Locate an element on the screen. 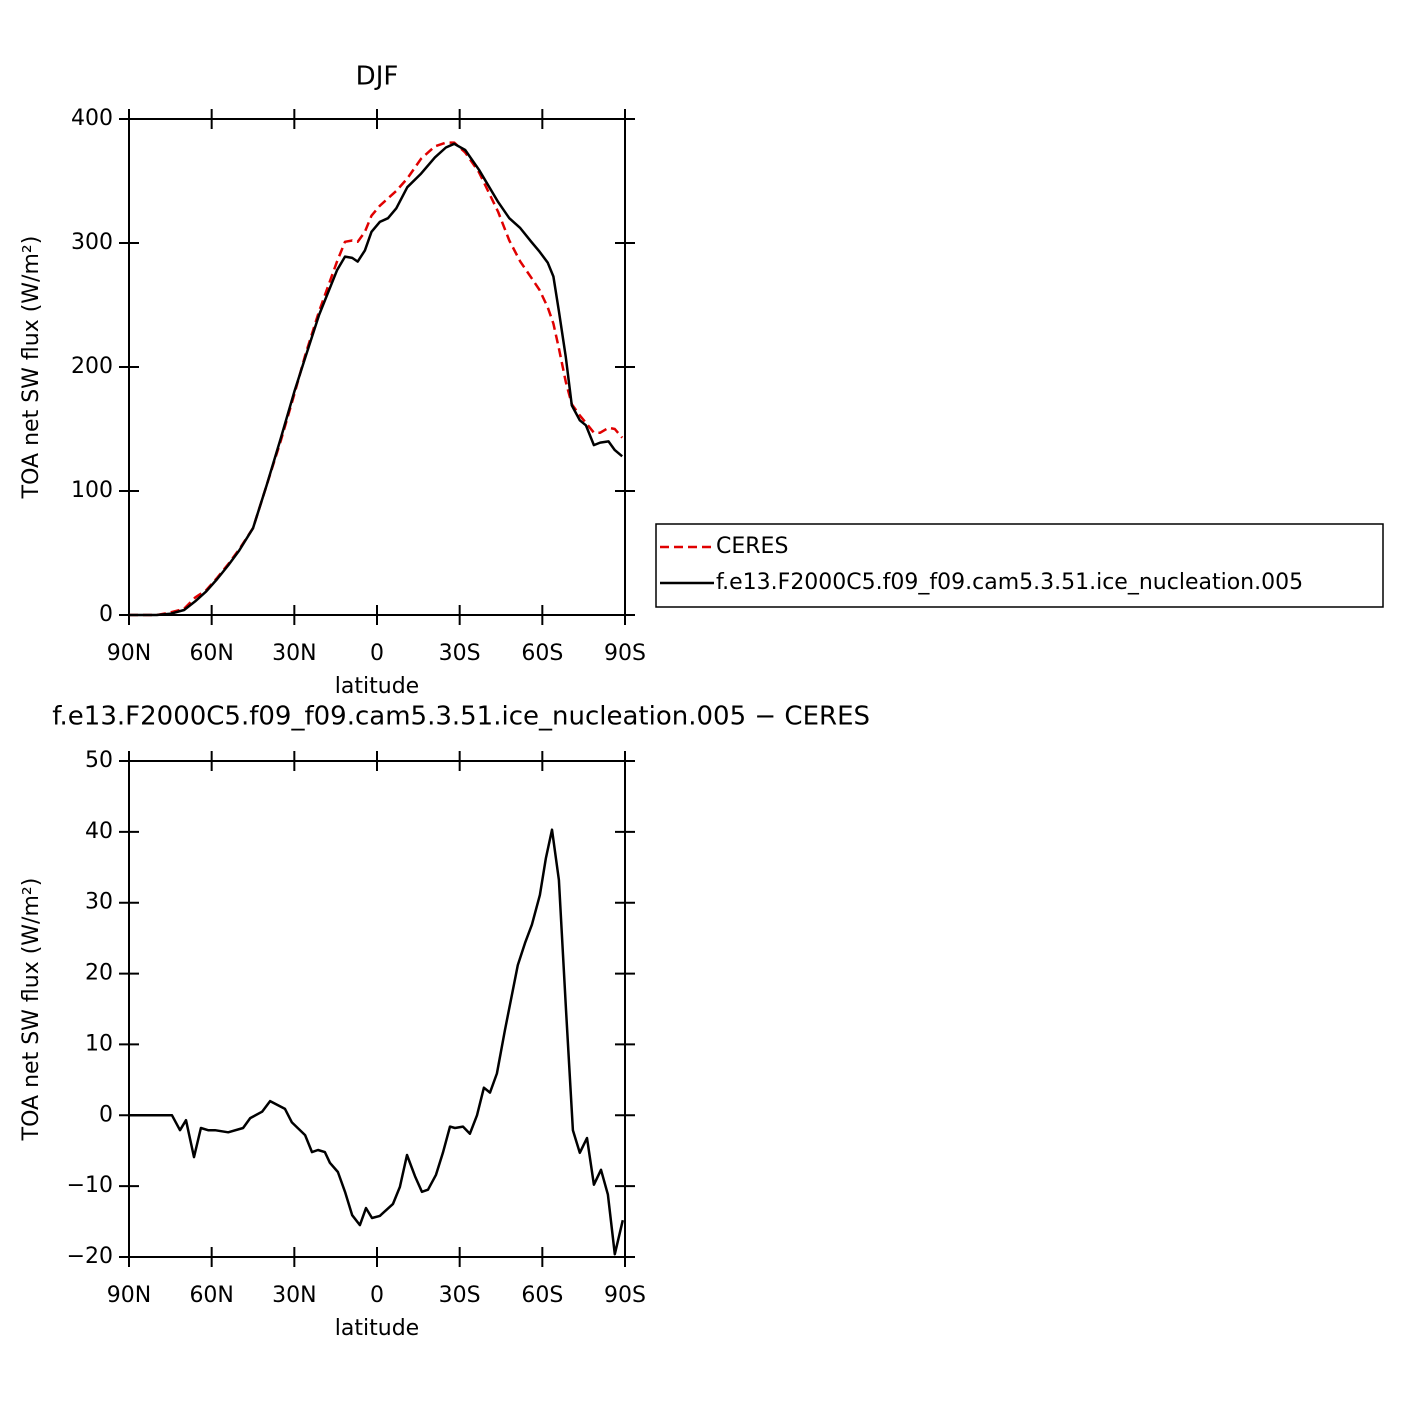  legend-label: CERES is located at coordinates (752, 546).